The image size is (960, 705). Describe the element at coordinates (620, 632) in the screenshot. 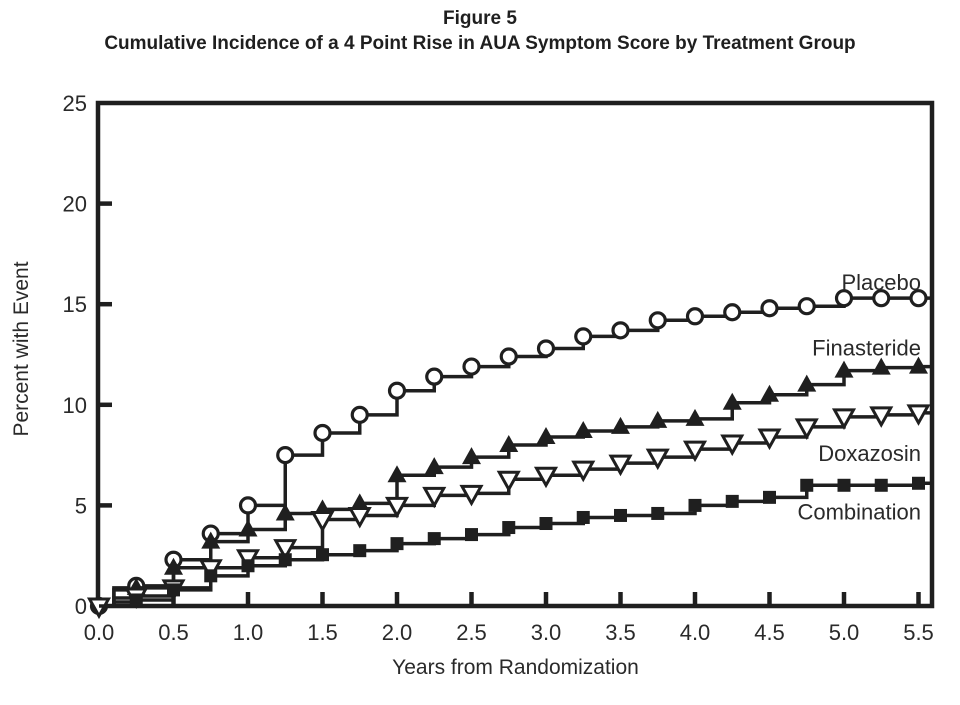

I see `x-tick-label: 3.5` at that location.